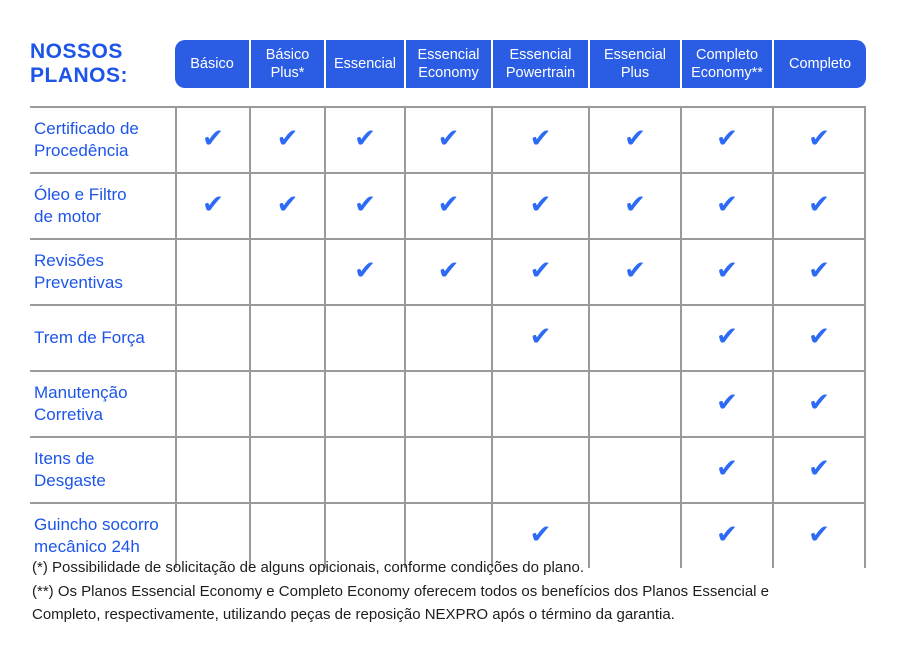 The image size is (910, 664). I want to click on feature-label: Manutenção Corretiva, so click(102, 403).